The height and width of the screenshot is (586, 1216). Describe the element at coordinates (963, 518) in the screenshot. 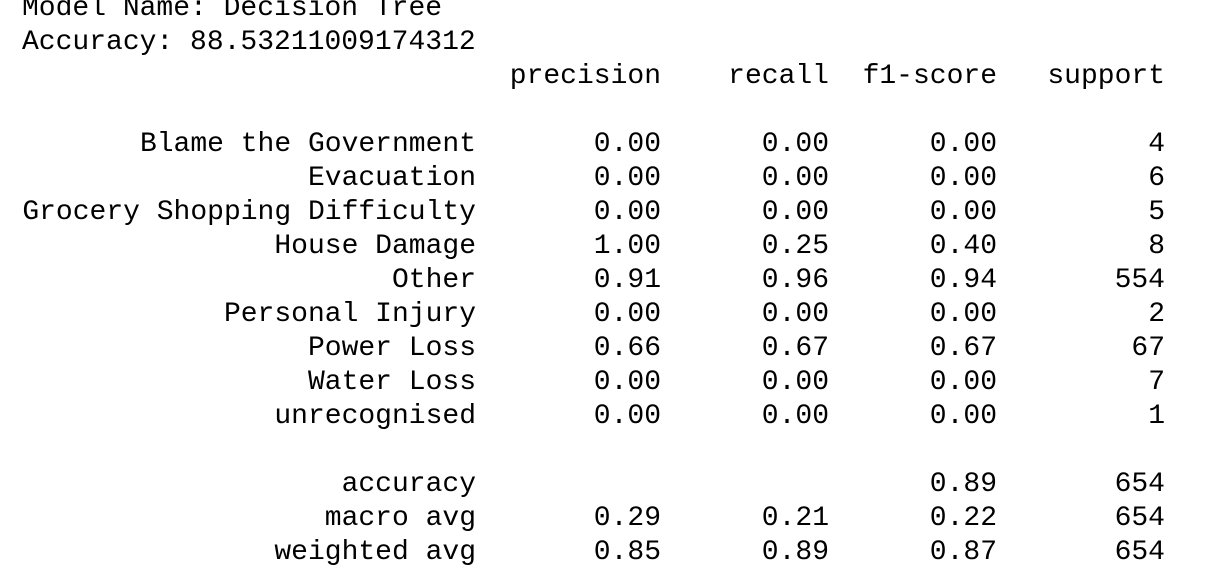

I see `f1-score-value: 0.22` at that location.